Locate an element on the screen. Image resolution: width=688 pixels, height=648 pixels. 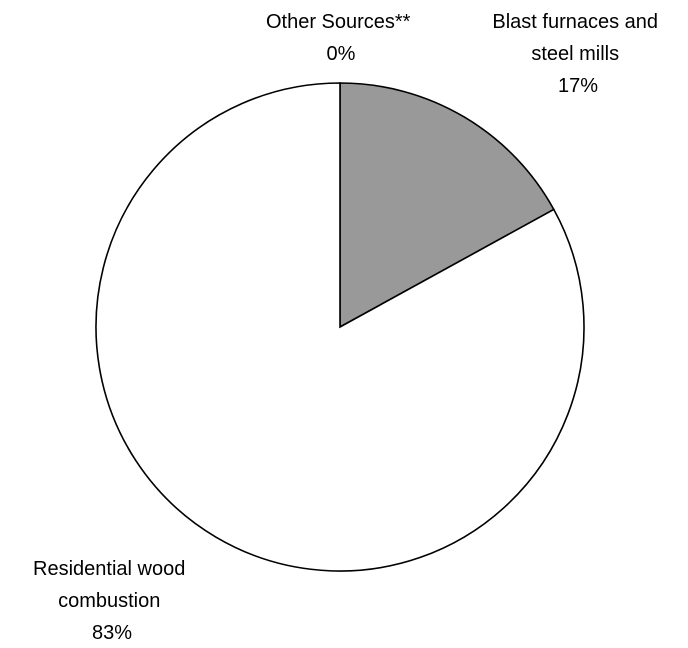
label-blast-furnaces: Blast furnaces and steel mills 17% is located at coordinates (577, 54).